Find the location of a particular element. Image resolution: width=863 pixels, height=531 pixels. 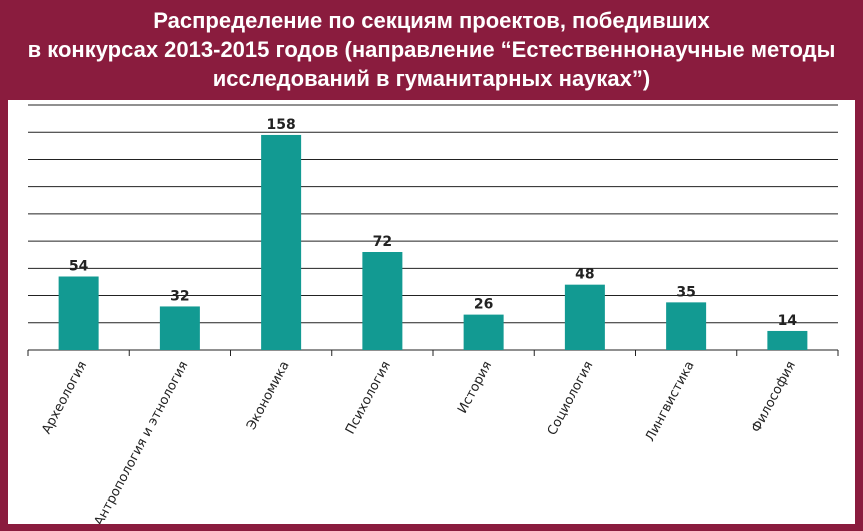

category-label: История is located at coordinates (475, 387).